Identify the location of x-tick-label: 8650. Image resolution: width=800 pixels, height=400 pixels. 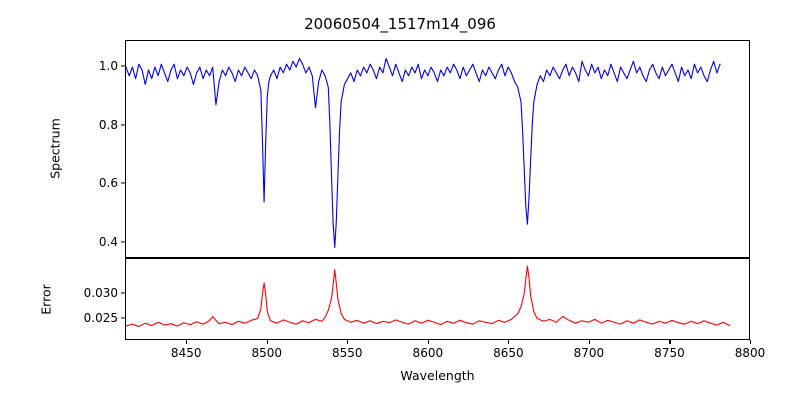
(508, 353).